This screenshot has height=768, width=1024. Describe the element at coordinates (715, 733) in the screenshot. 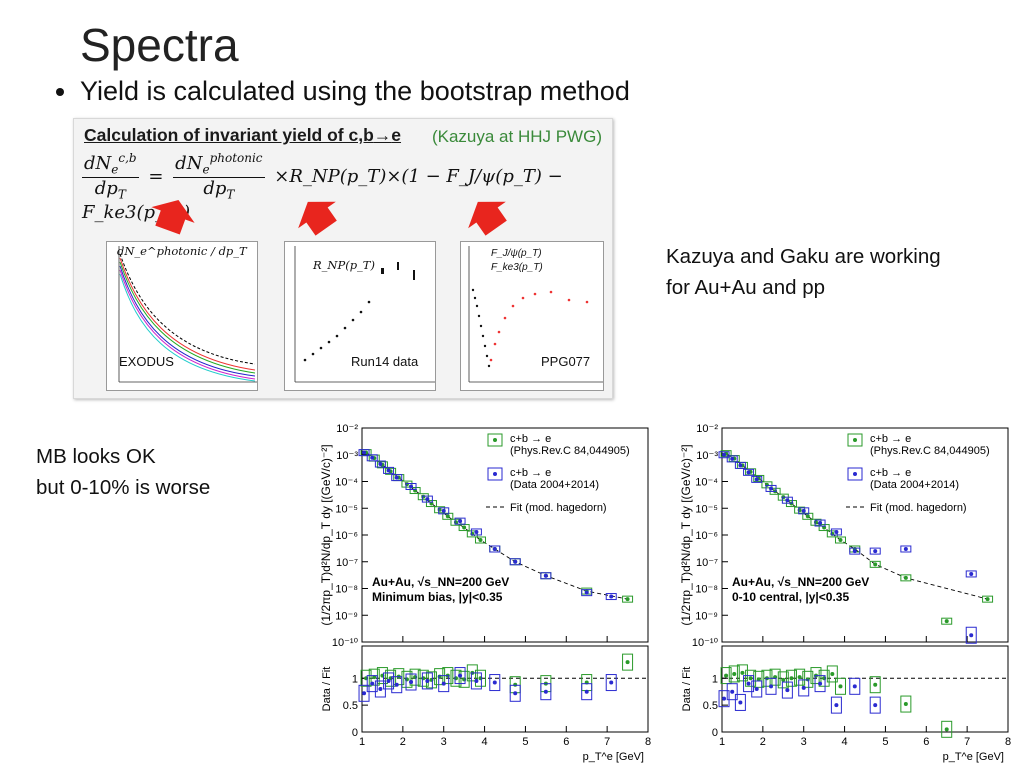

I see `ratio-y-tick-label: 0` at that location.